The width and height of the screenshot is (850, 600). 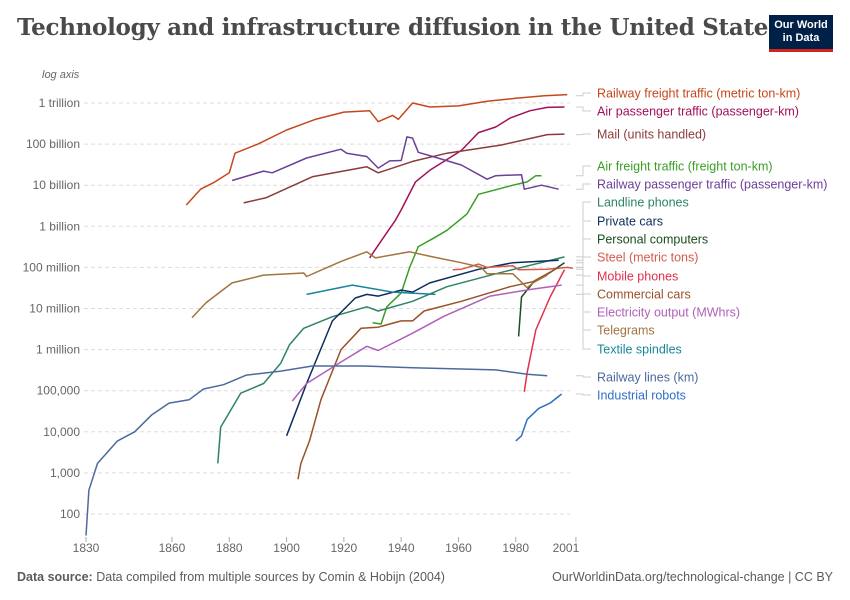 What do you see at coordinates (630, 222) in the screenshot?
I see `legend-label: Private cars` at bounding box center [630, 222].